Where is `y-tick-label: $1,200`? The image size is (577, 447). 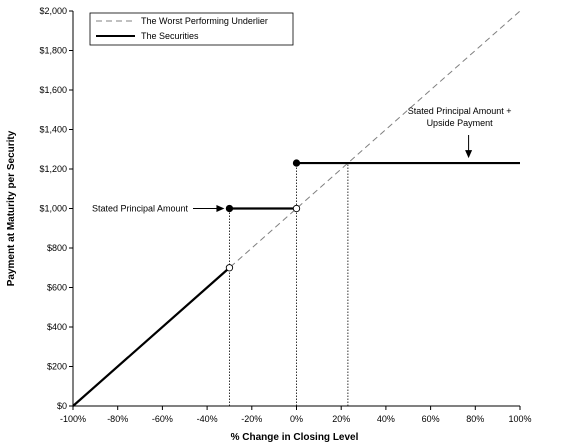 y-tick-label: $1,200 is located at coordinates (53, 169).